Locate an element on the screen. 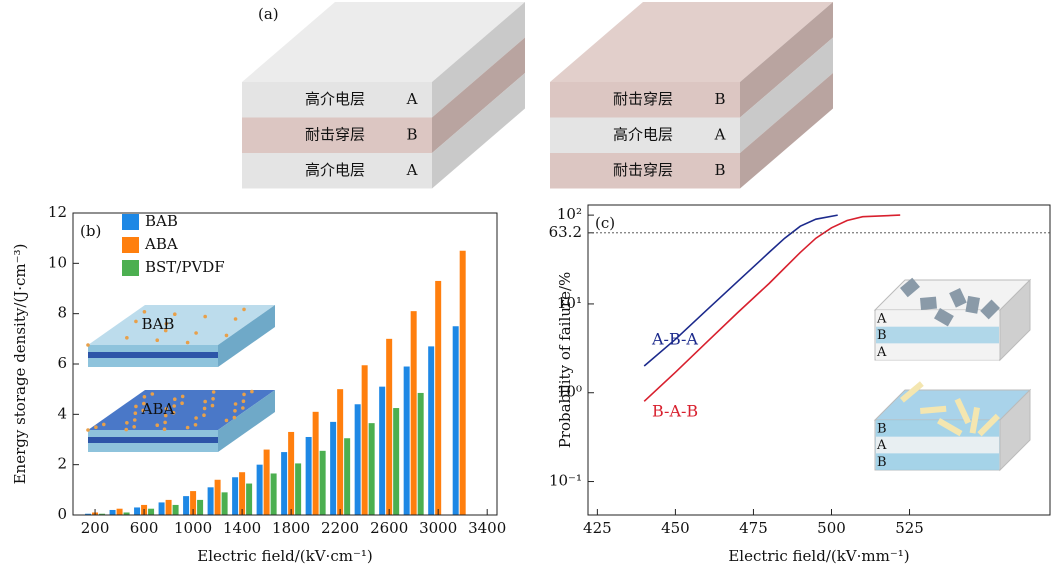 This screenshot has width=1054, height=571. x-tick-label: 3000 is located at coordinates (438, 528).